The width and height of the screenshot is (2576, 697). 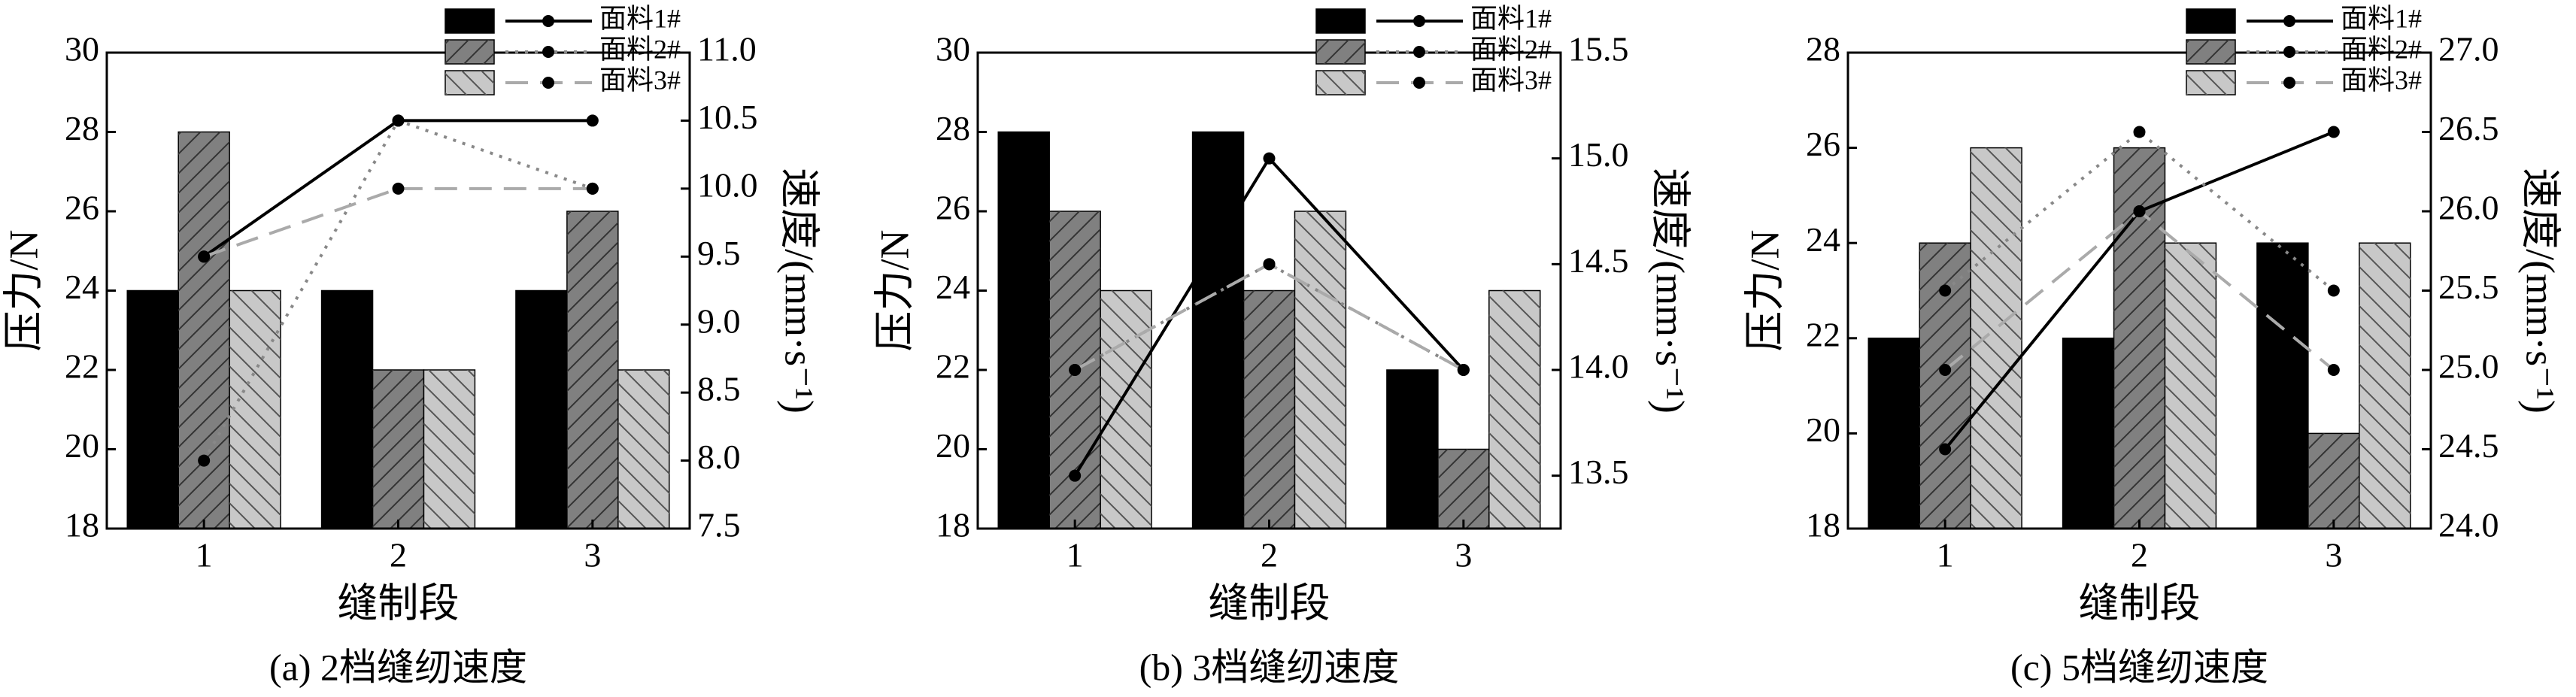 What do you see at coordinates (2468, 287) in the screenshot?
I see `y2-tick-label: 25.5` at bounding box center [2468, 287].